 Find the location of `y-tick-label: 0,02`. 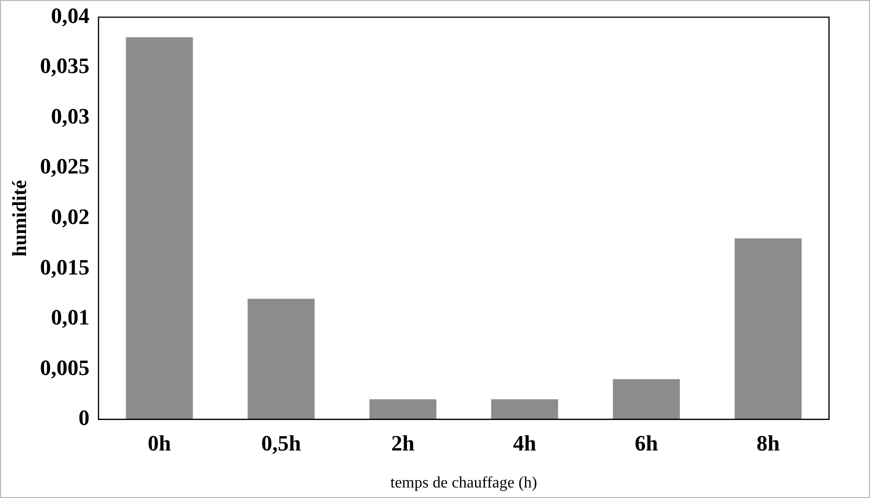

y-tick-label: 0,02 is located at coordinates (70, 216).